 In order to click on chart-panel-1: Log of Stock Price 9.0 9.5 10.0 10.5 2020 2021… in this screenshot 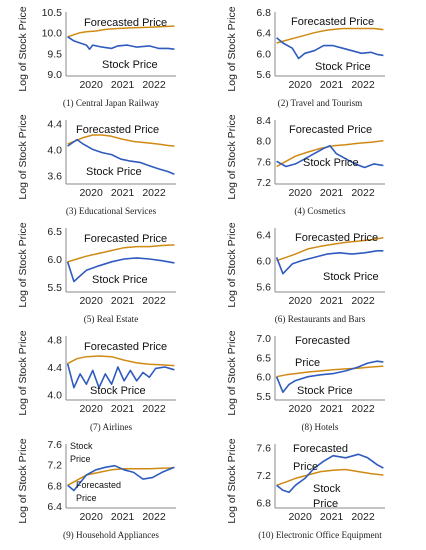, I will do `click(96, 57)`.